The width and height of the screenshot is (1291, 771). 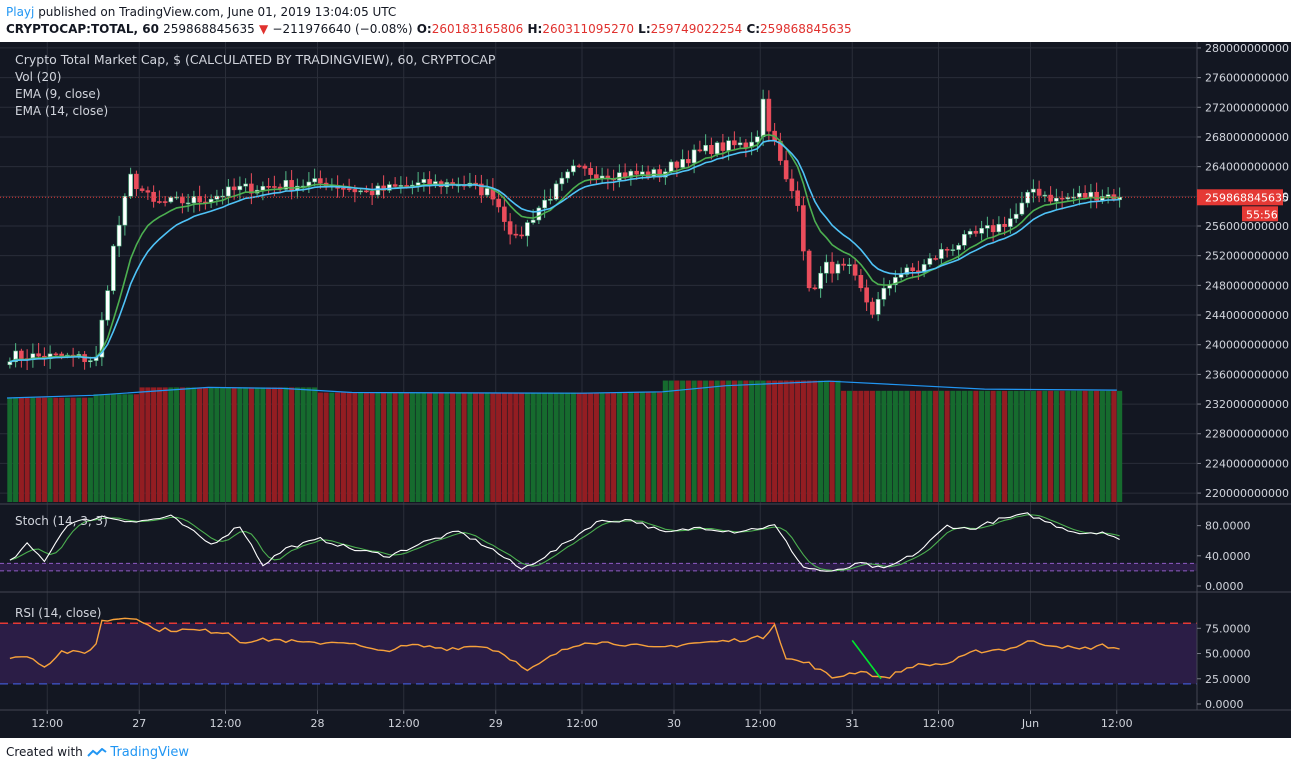 What do you see at coordinates (38, 77) in the screenshot?
I see `legend-vol: Vol (20)` at bounding box center [38, 77].